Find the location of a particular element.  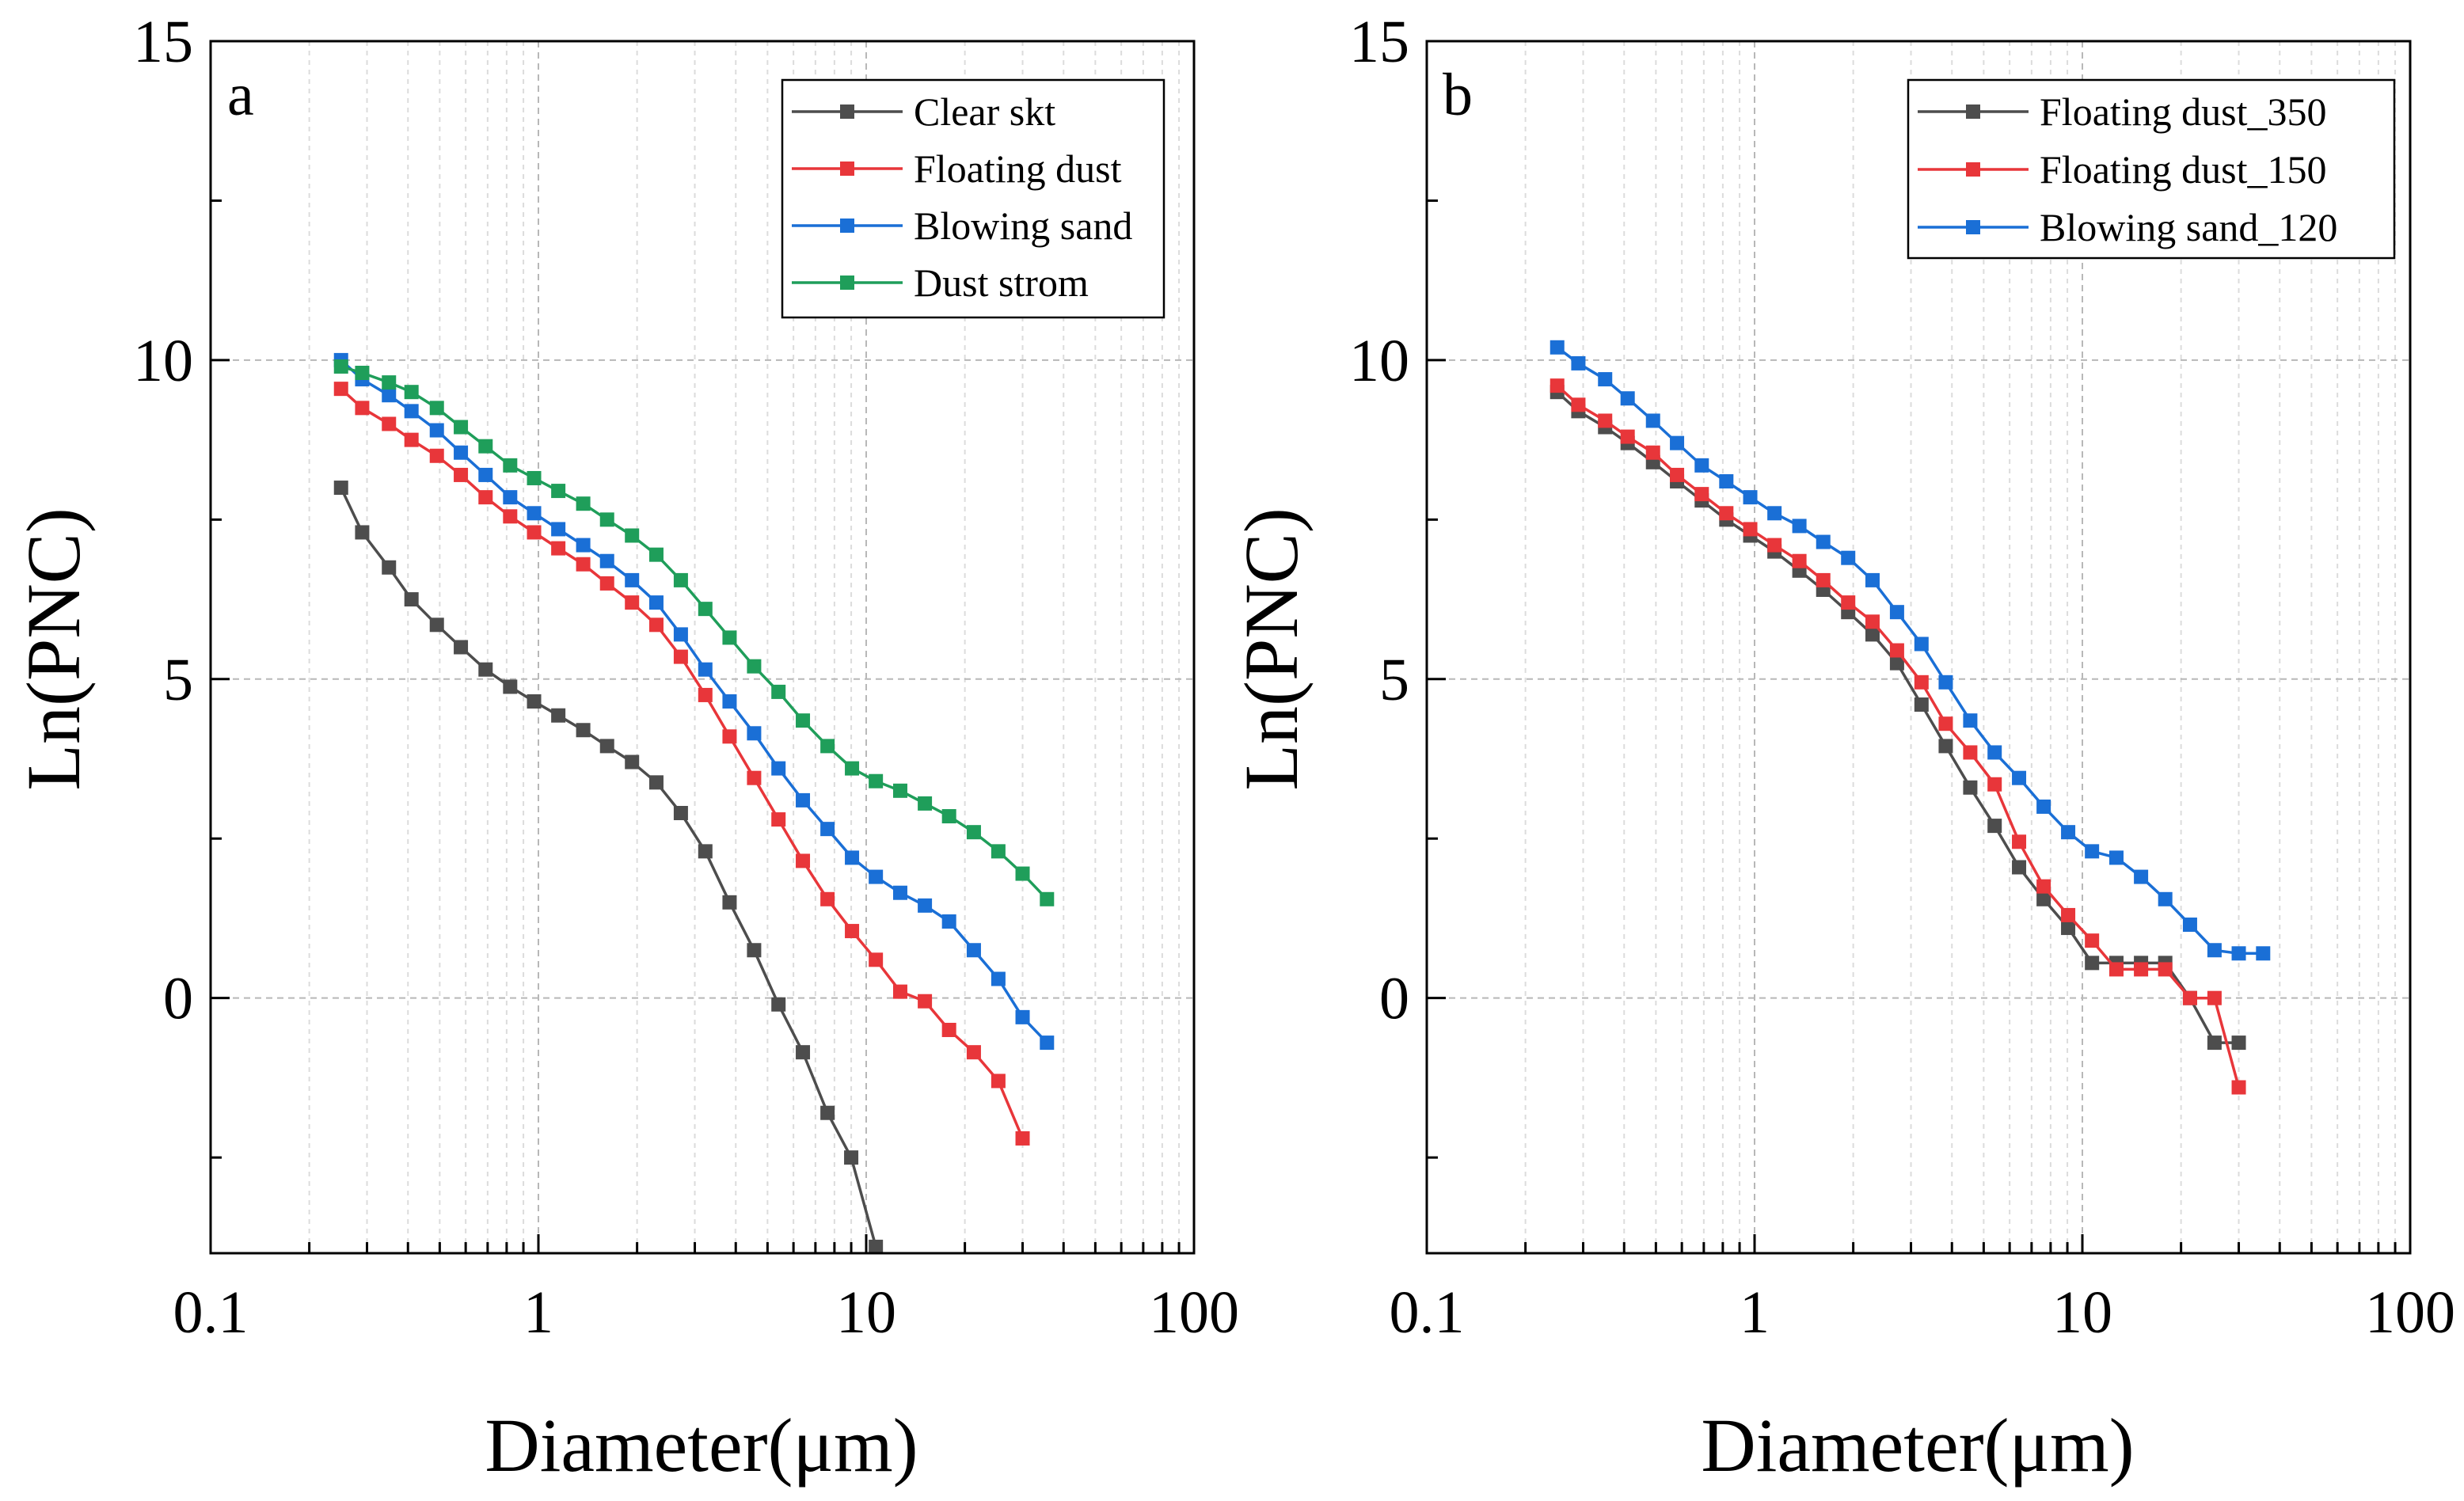

panel-a-legend-label: Dust strom is located at coordinates (1001, 282).